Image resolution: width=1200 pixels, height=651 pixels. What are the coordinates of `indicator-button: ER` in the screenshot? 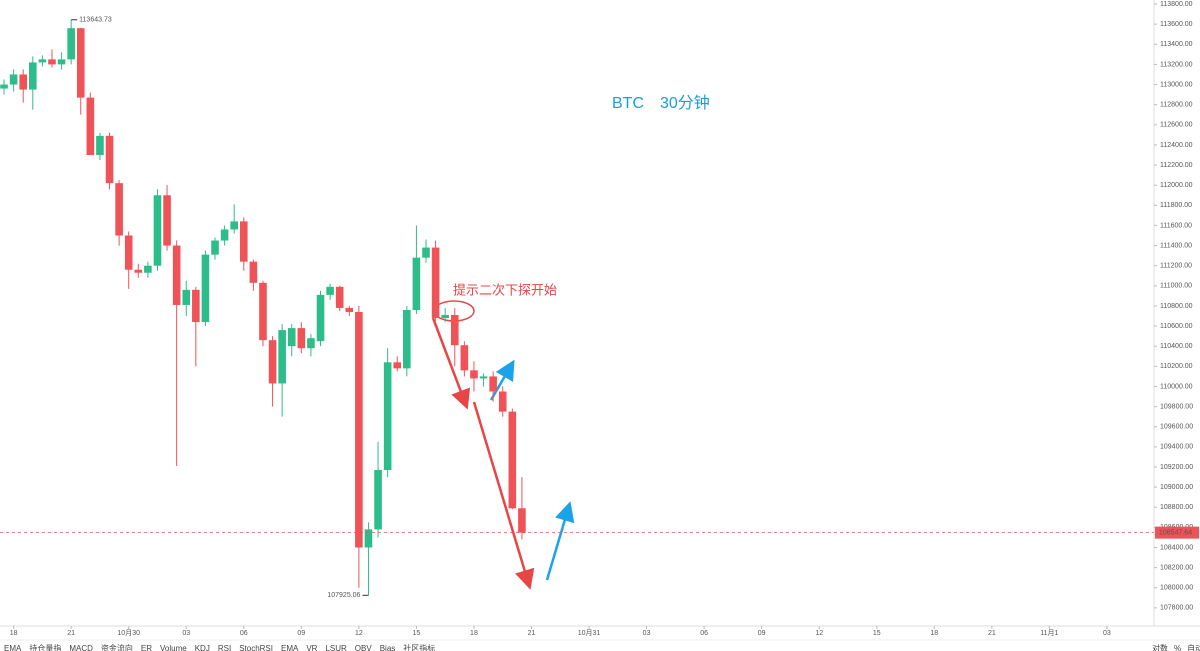 It's located at (146, 647).